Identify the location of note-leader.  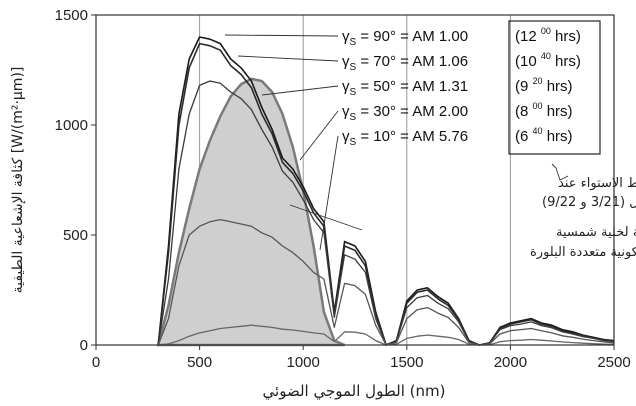
(560, 172).